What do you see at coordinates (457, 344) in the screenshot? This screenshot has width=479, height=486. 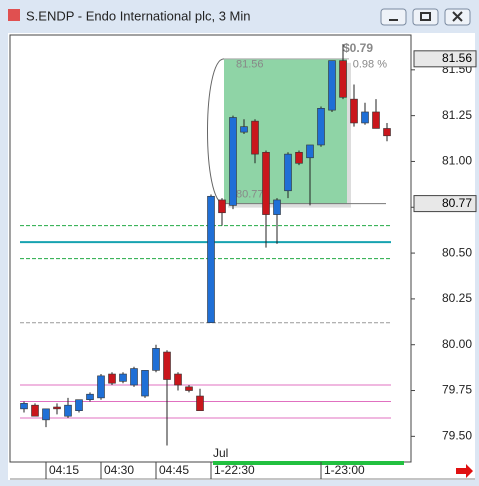 I see `y-tick-label: 80.00` at bounding box center [457, 344].